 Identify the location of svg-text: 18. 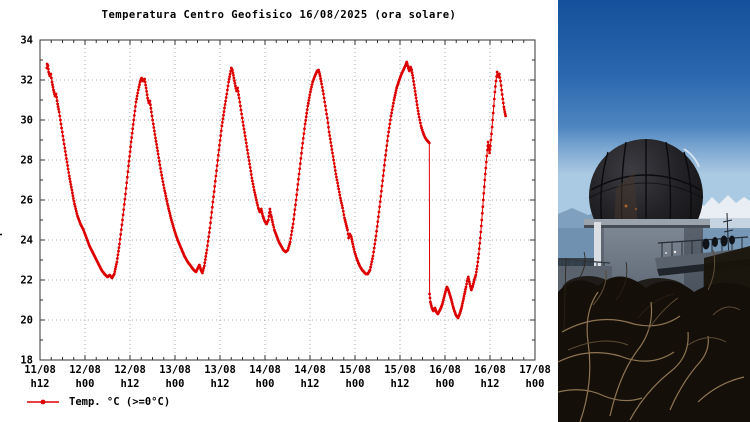
(26, 361).